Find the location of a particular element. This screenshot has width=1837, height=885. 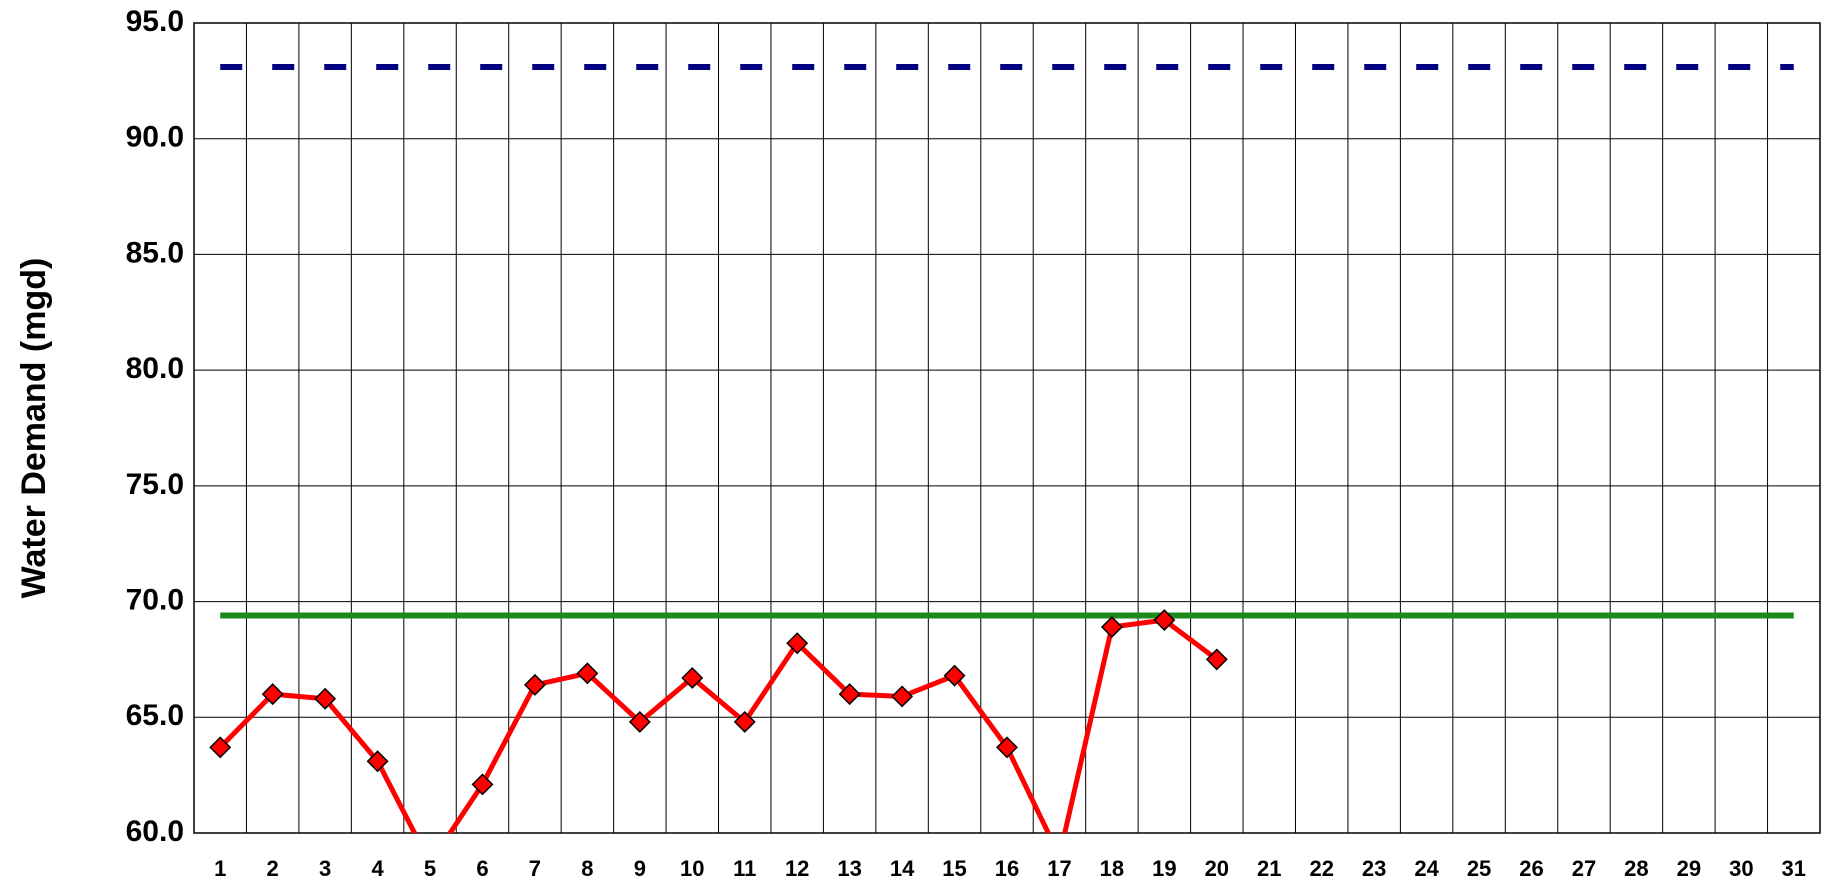

y-tick-label: 85.0 is located at coordinates (155, 252).